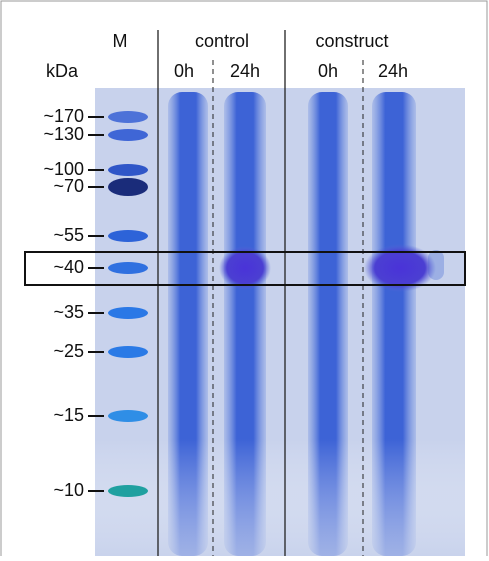 This screenshot has height=561, width=489. Describe the element at coordinates (68, 312) in the screenshot. I see `marker-size-label: ~35` at that location.